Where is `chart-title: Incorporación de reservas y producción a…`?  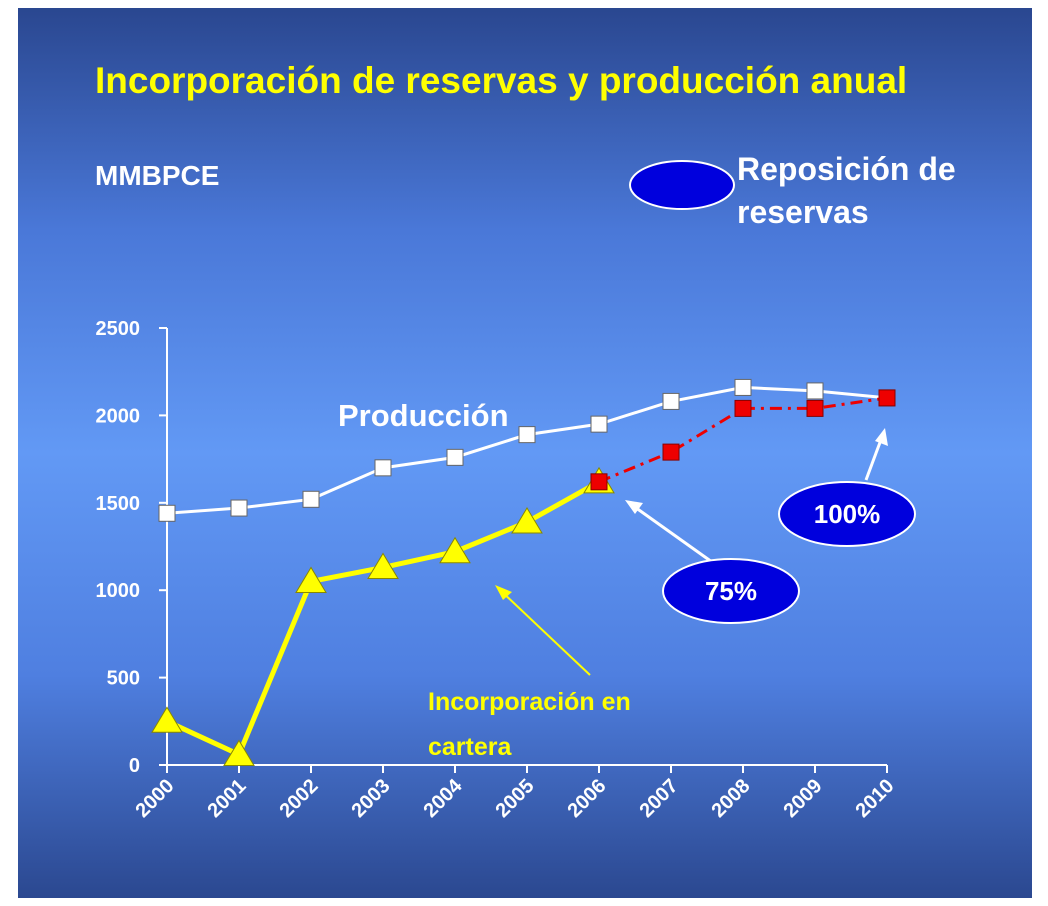
chart-title: Incorporación de reservas y producción a… is located at coordinates (501, 80).